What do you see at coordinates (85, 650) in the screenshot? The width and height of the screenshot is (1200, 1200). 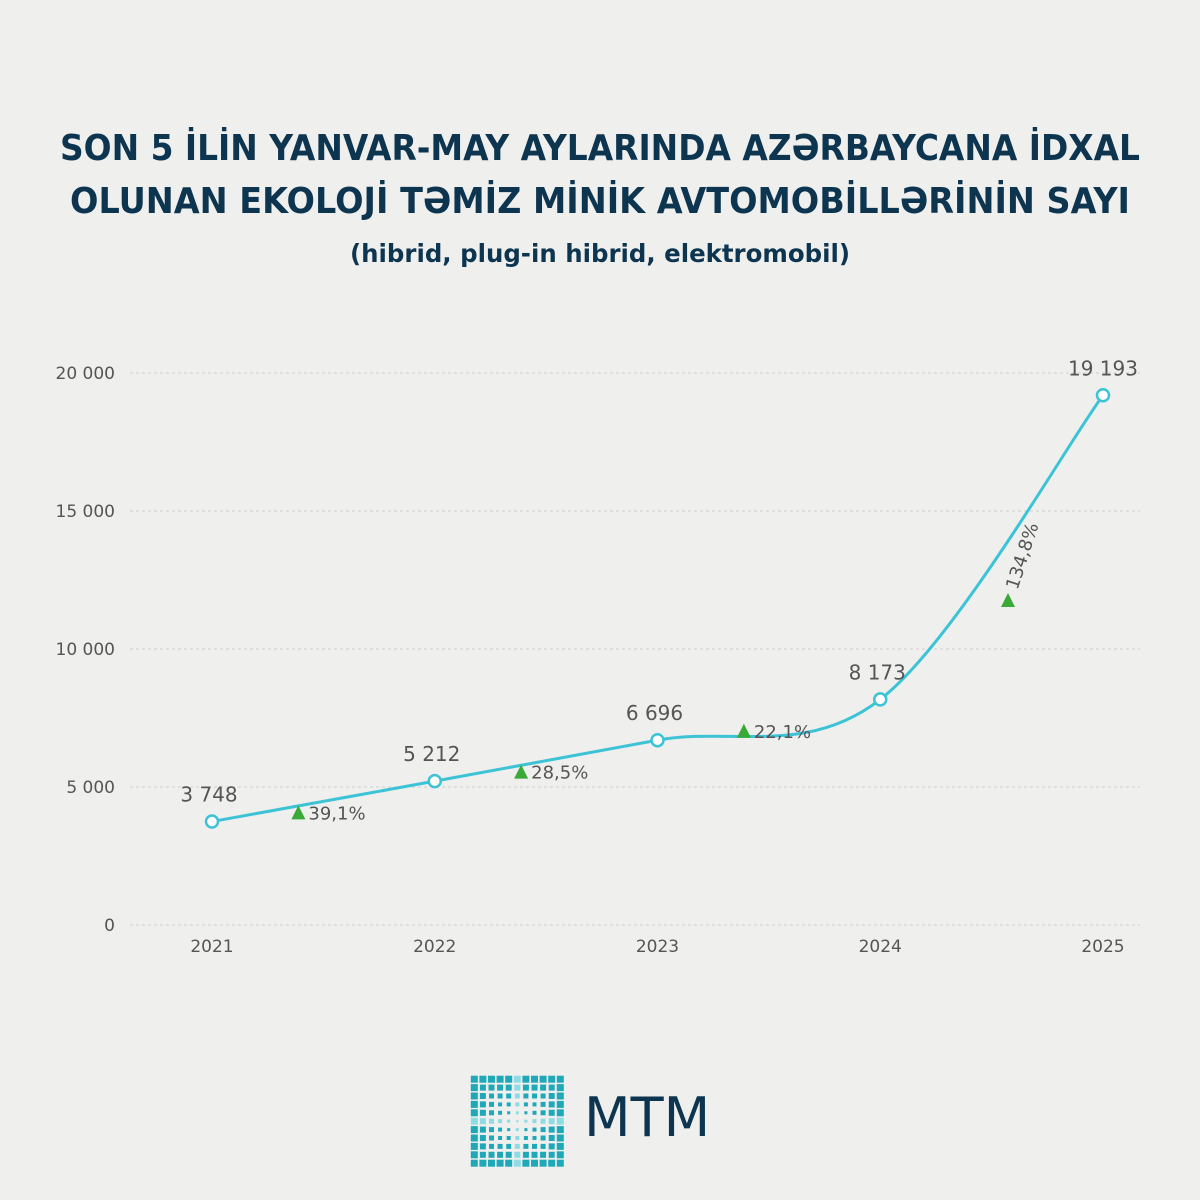 I see `y-tick-label: 10 000` at bounding box center [85, 650].